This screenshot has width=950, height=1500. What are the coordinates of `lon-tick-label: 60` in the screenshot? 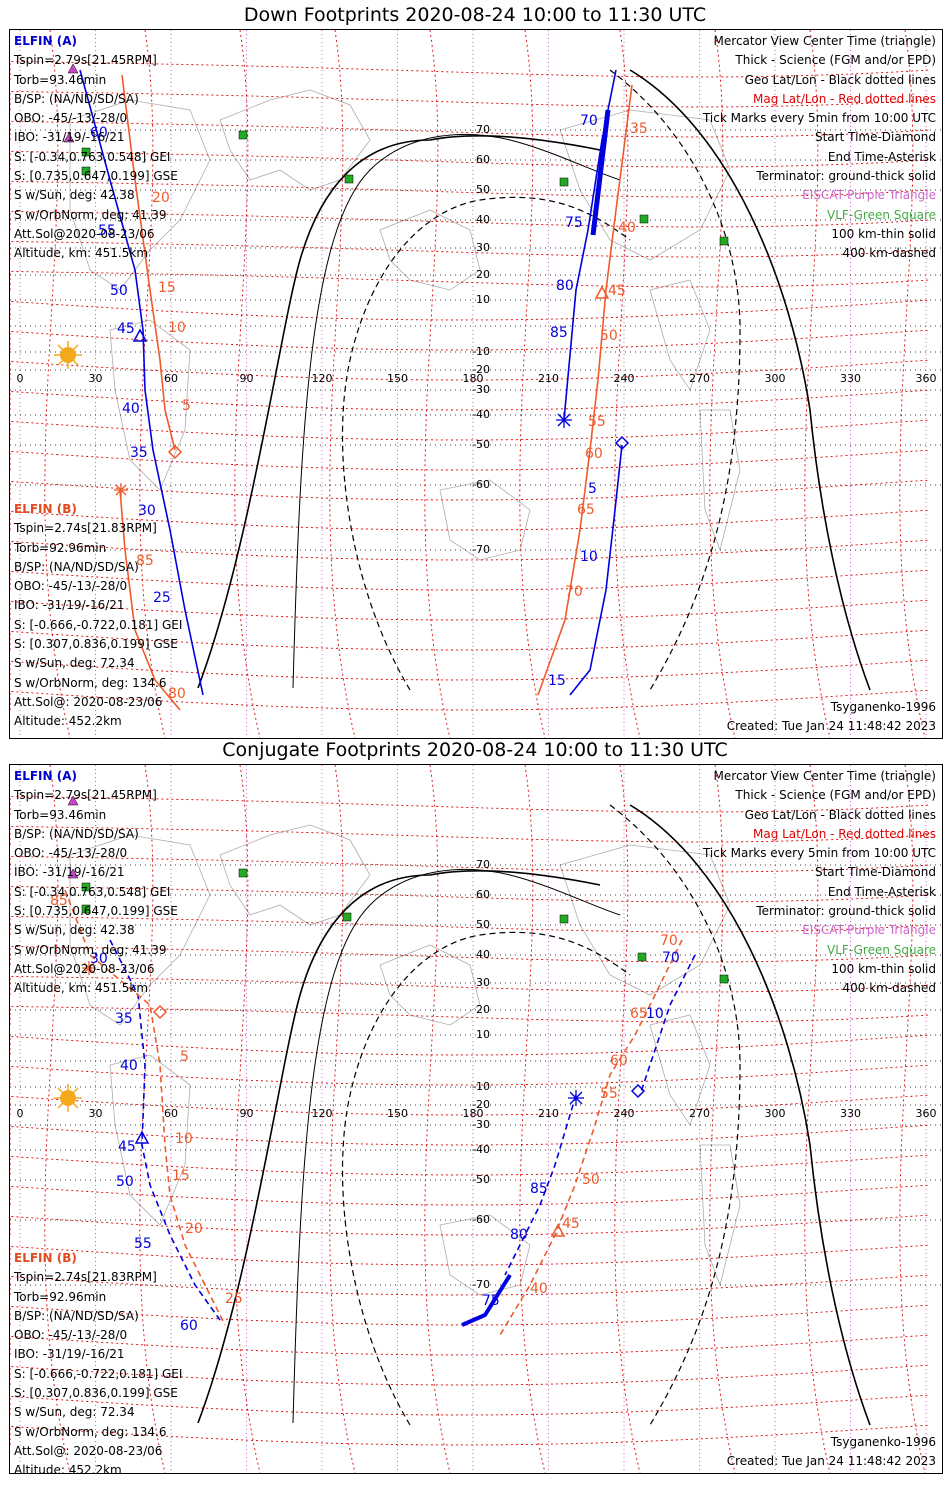 It's located at (171, 1113).